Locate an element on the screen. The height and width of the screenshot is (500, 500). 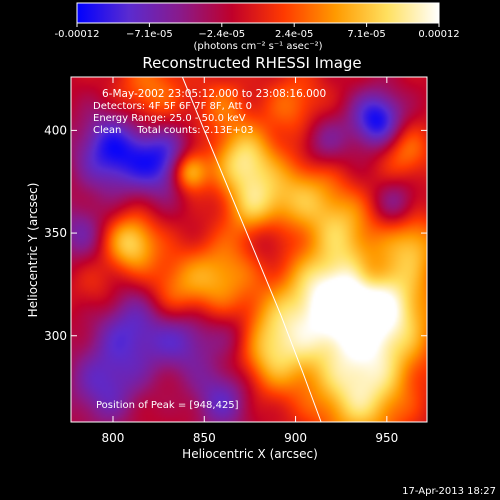
x-tick-label: 950 is located at coordinates (386, 438).